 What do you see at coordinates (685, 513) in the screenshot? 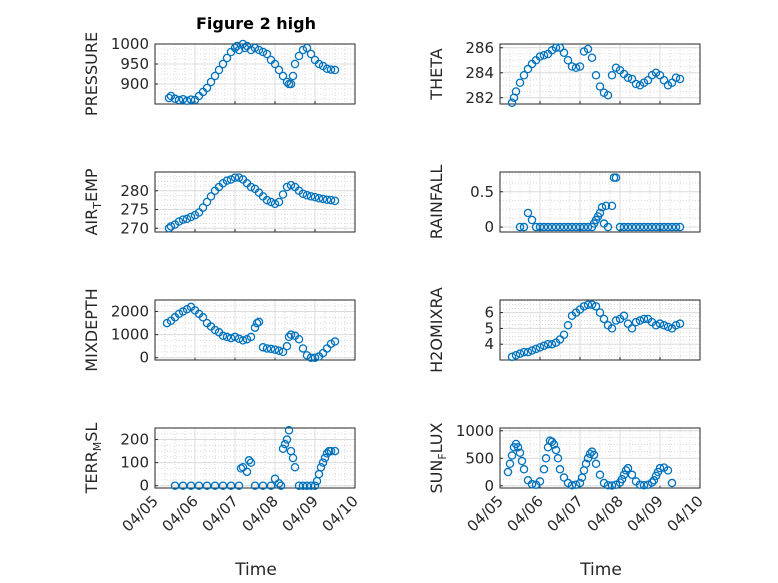
I see `x-tick-label: 04/10` at bounding box center [685, 513].